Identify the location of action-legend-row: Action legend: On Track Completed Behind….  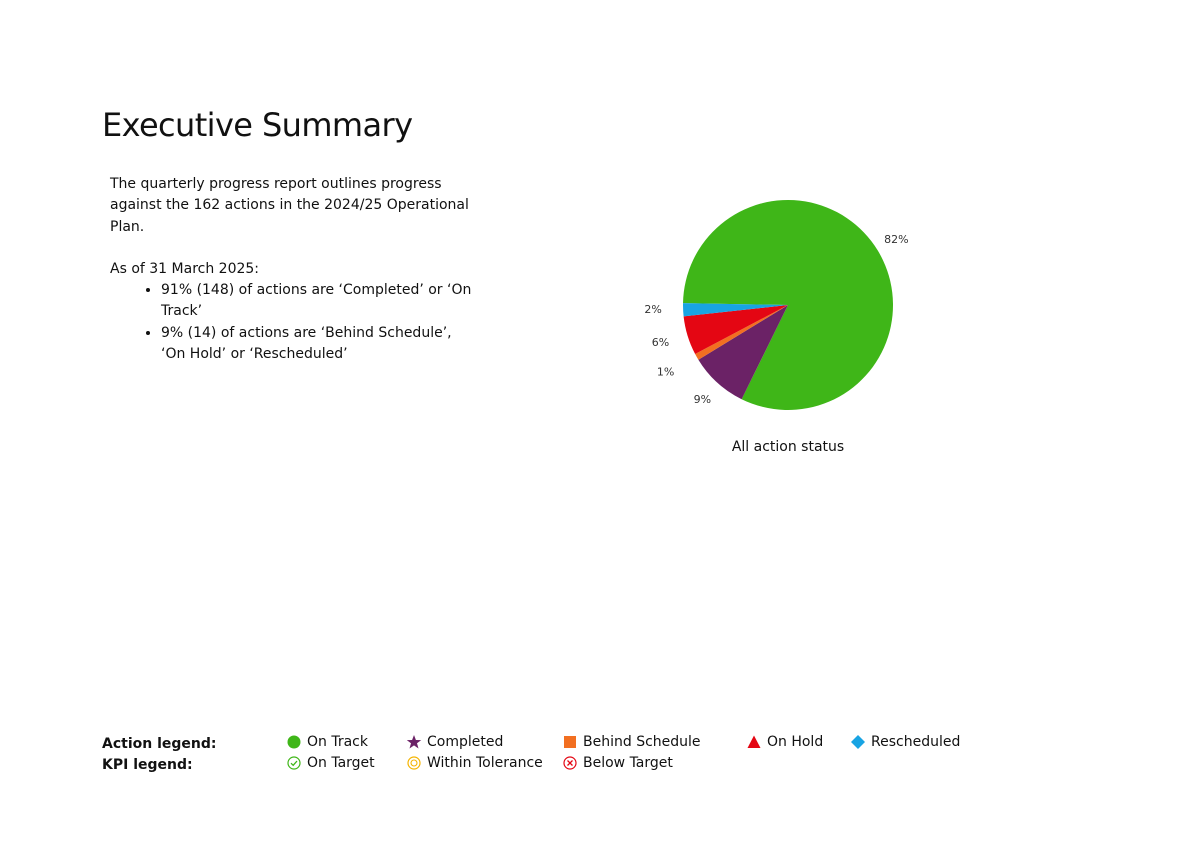
(552, 744).